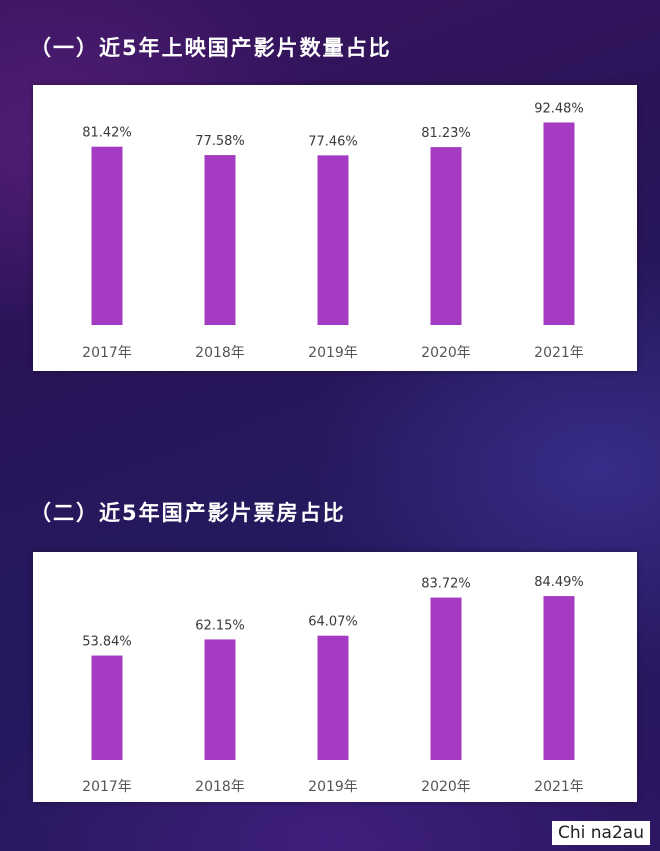 The height and width of the screenshot is (851, 660). Describe the element at coordinates (559, 108) in the screenshot. I see `chart-1-value-label-5: 92.48%` at that location.